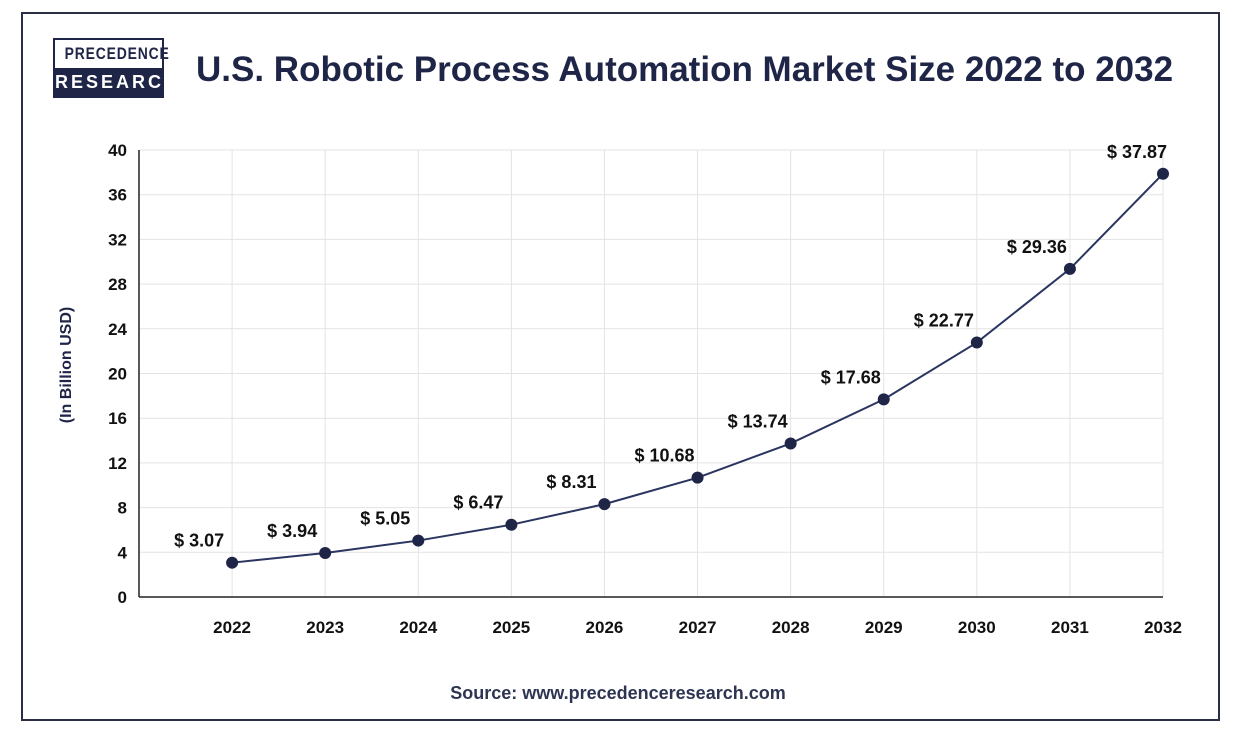  What do you see at coordinates (665, 456) in the screenshot?
I see `data-label: $ 10.68` at bounding box center [665, 456].